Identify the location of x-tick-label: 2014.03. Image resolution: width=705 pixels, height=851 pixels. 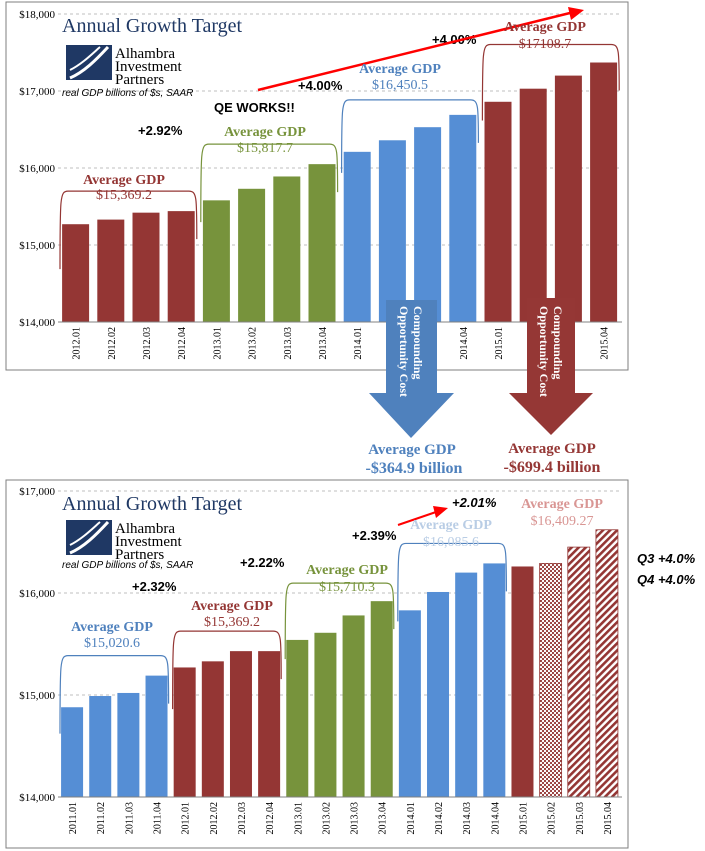
(467, 818).